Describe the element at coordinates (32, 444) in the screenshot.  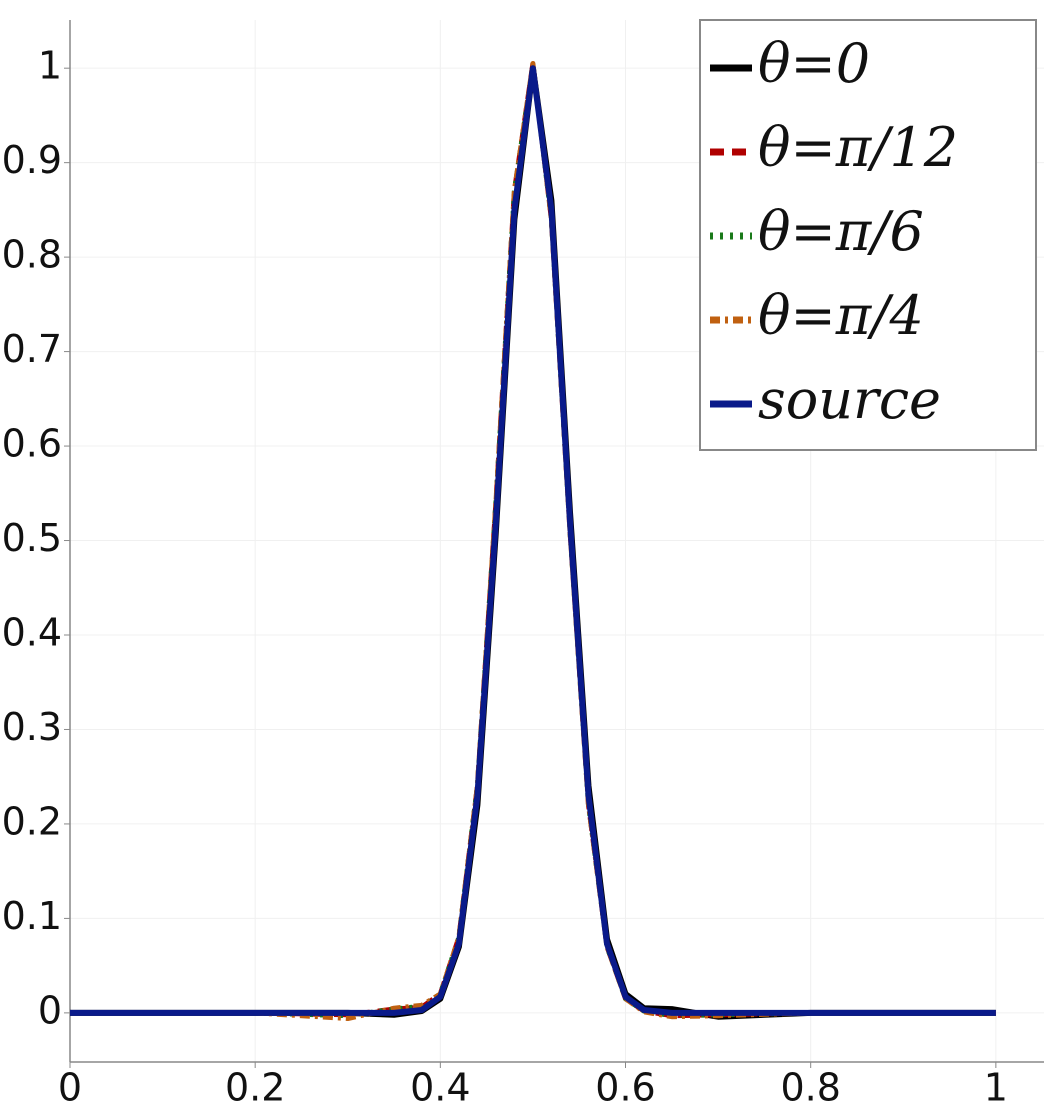
I see `y-tick-label: 0.6` at that location.